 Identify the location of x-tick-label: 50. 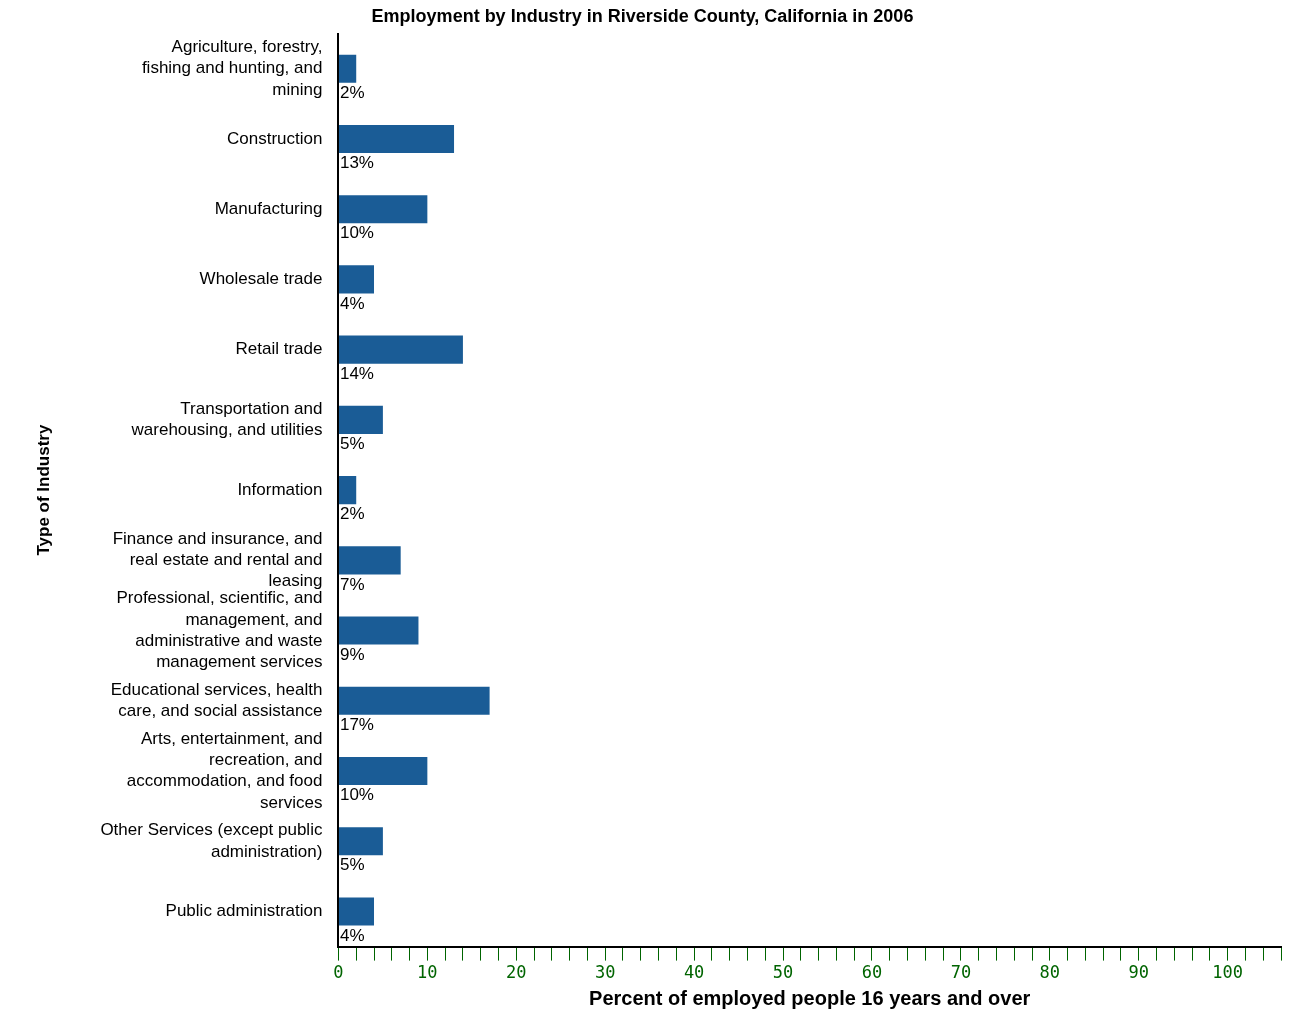
(783, 972).